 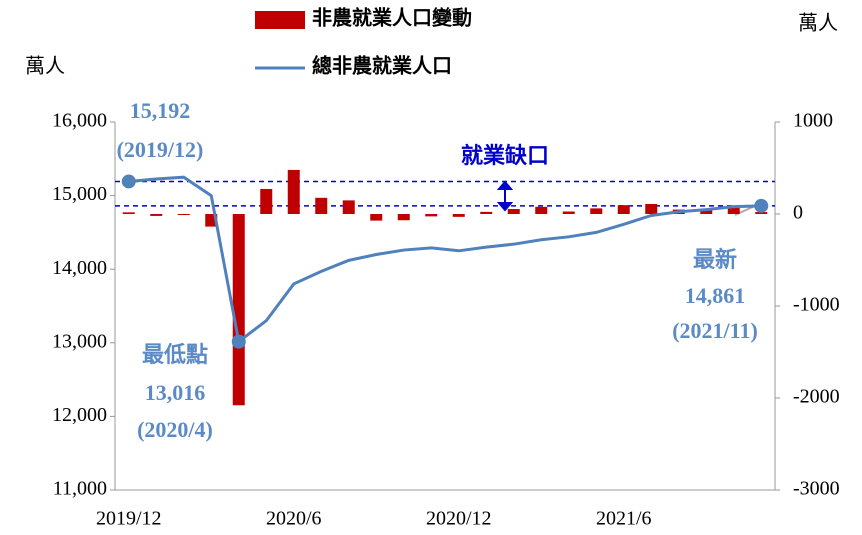 I want to click on y2-tick-label: -2000, so click(x=816, y=397).